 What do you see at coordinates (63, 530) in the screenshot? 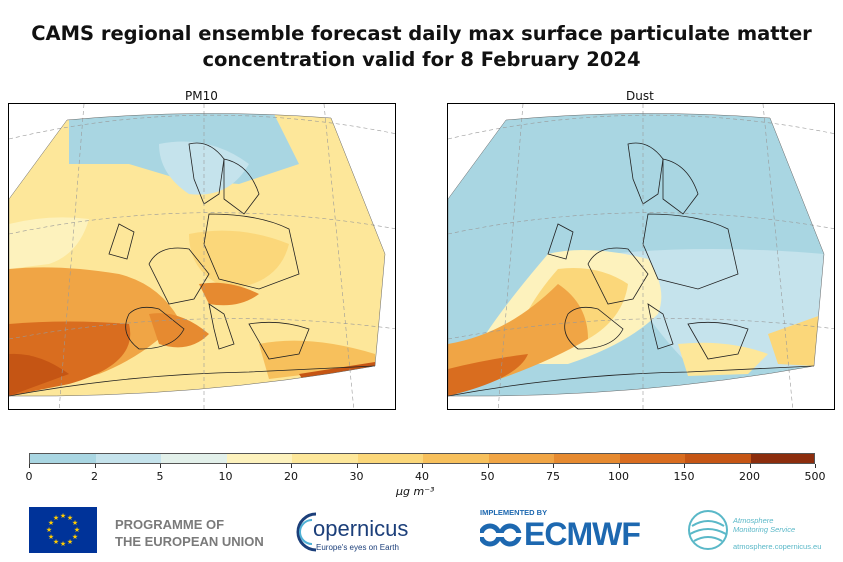
I see `eu-flag-logo: ★ ★ ★ ★ ★ ★ ★ ★ ★ ★ ★ ★` at bounding box center [63, 530].